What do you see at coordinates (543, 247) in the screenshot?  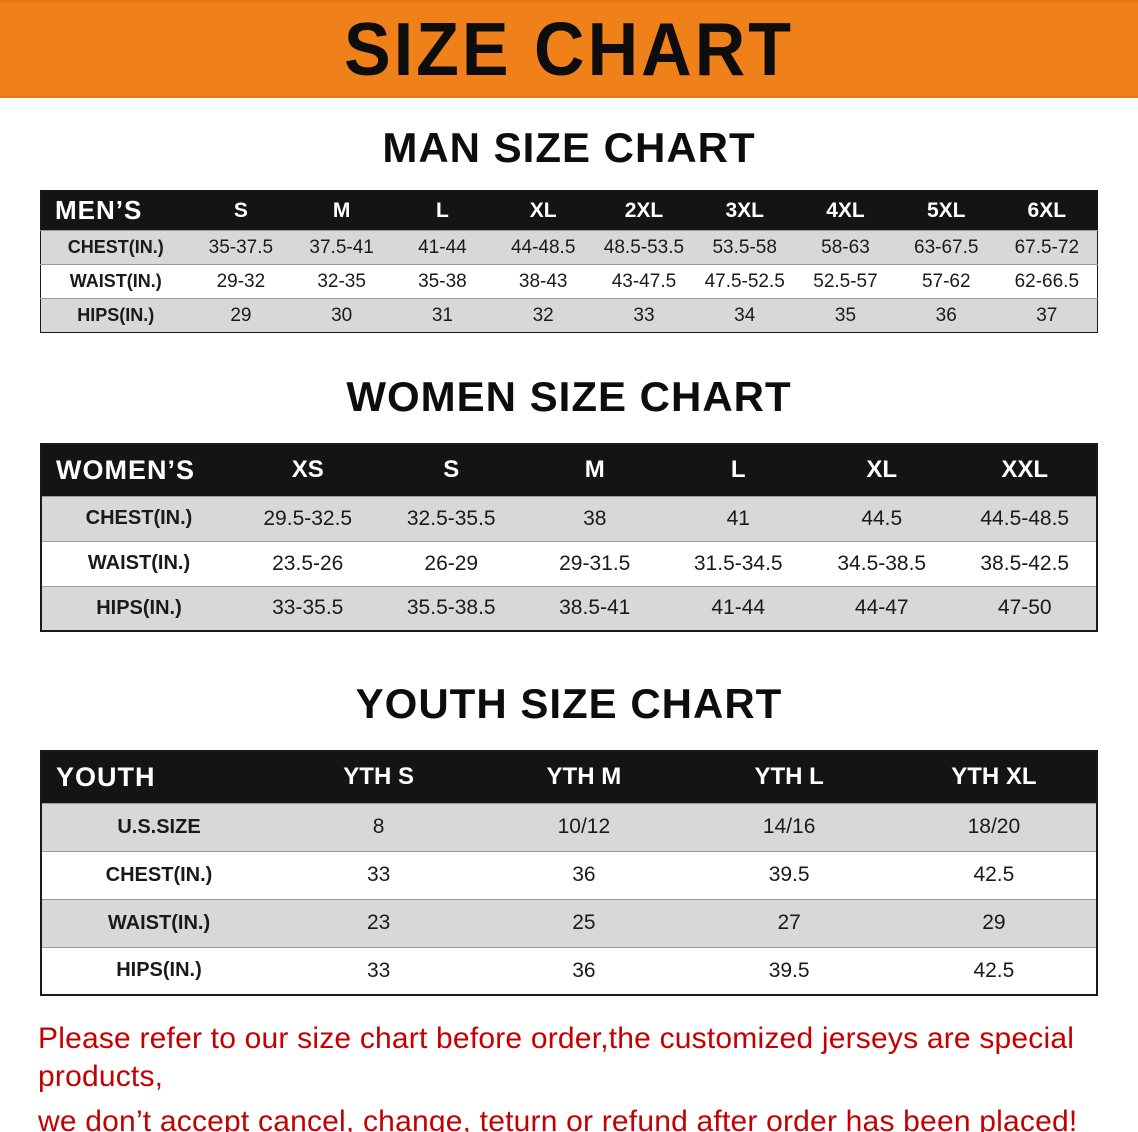 I see `value-cell: 44-48.5` at bounding box center [543, 247].